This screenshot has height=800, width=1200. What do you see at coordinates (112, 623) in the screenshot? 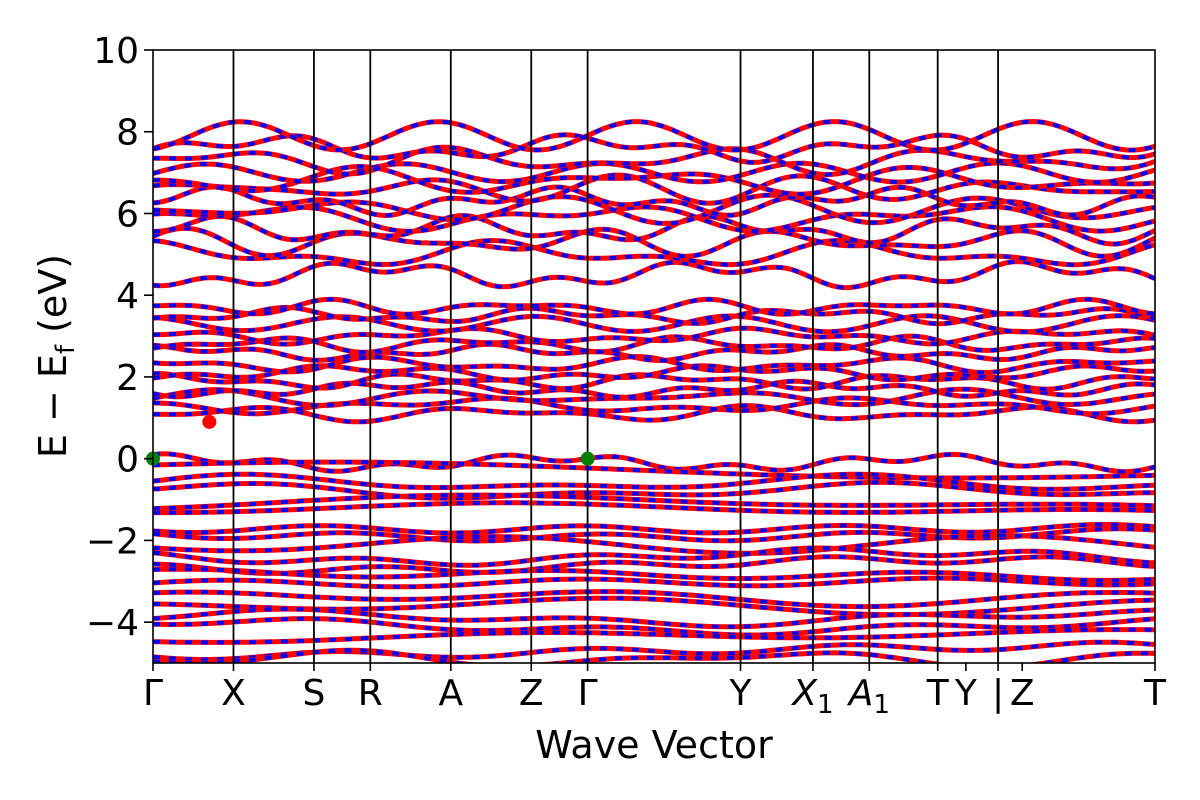
I see `y-tick-label: −4` at bounding box center [112, 623].